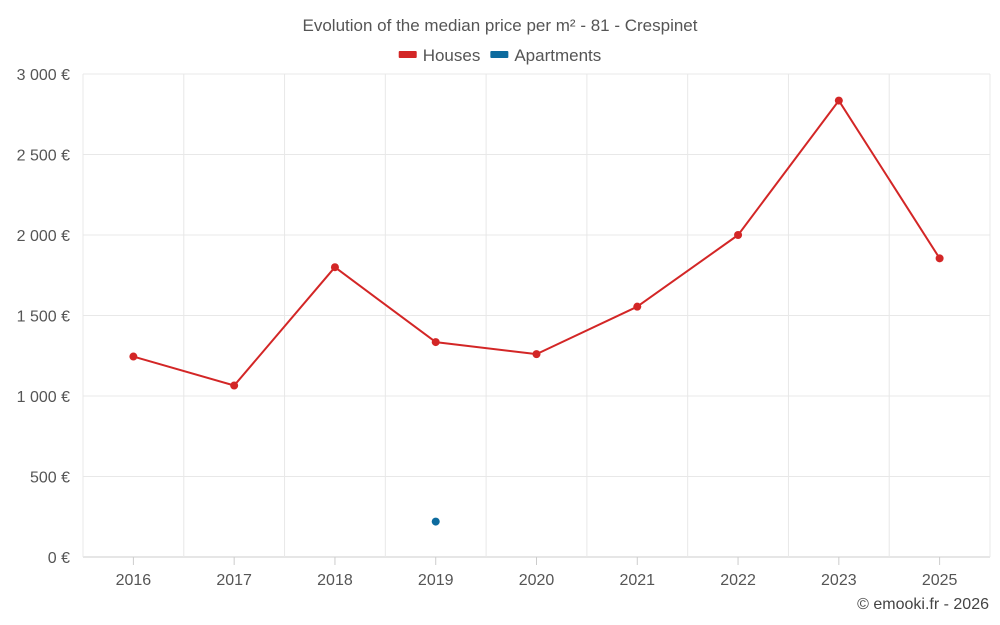 The height and width of the screenshot is (625, 1000). Describe the element at coordinates (557, 55) in the screenshot. I see `legend-label: Apartments` at that location.